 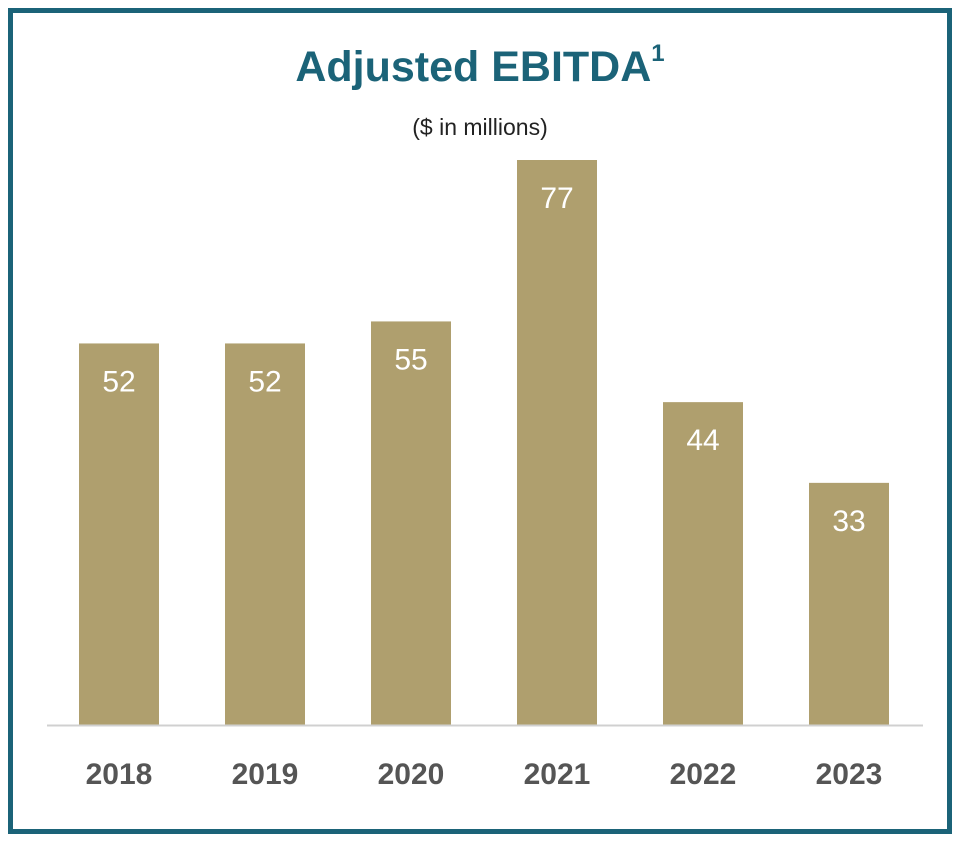 I want to click on data-label-2018: 52, so click(x=118, y=381).